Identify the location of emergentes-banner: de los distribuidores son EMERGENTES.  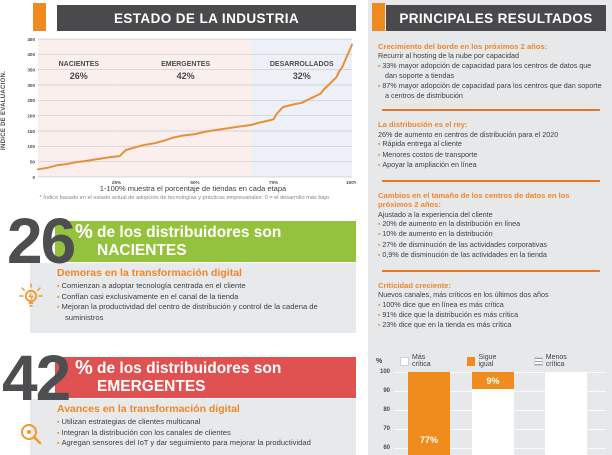
(205, 377).